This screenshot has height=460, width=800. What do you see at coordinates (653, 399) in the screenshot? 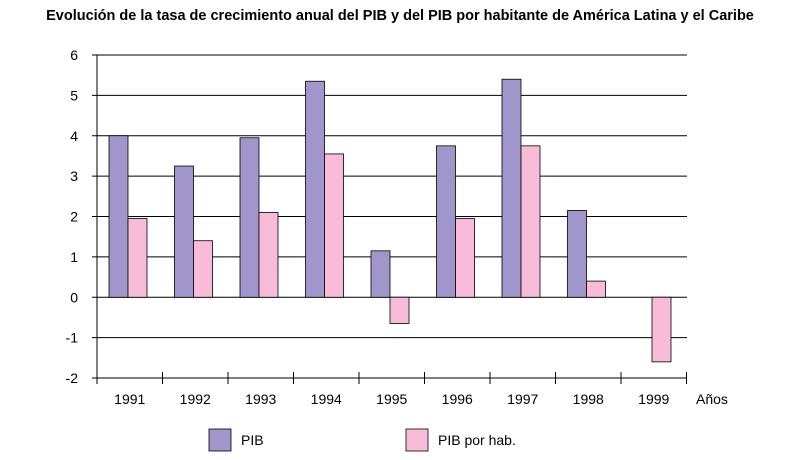
I see `x-tick-label: 1999` at bounding box center [653, 399].